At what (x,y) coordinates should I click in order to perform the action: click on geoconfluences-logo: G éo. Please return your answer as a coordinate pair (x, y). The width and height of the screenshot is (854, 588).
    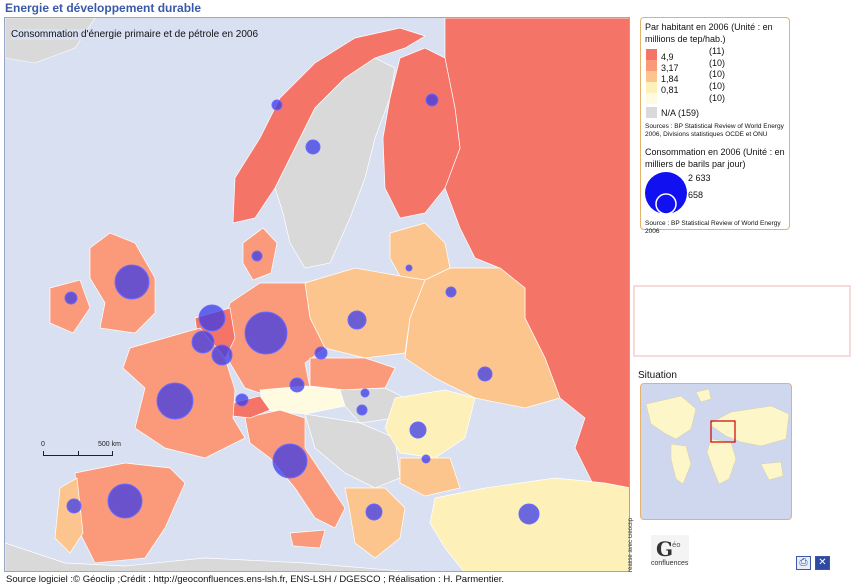
    Looking at the image, I should click on (670, 553).